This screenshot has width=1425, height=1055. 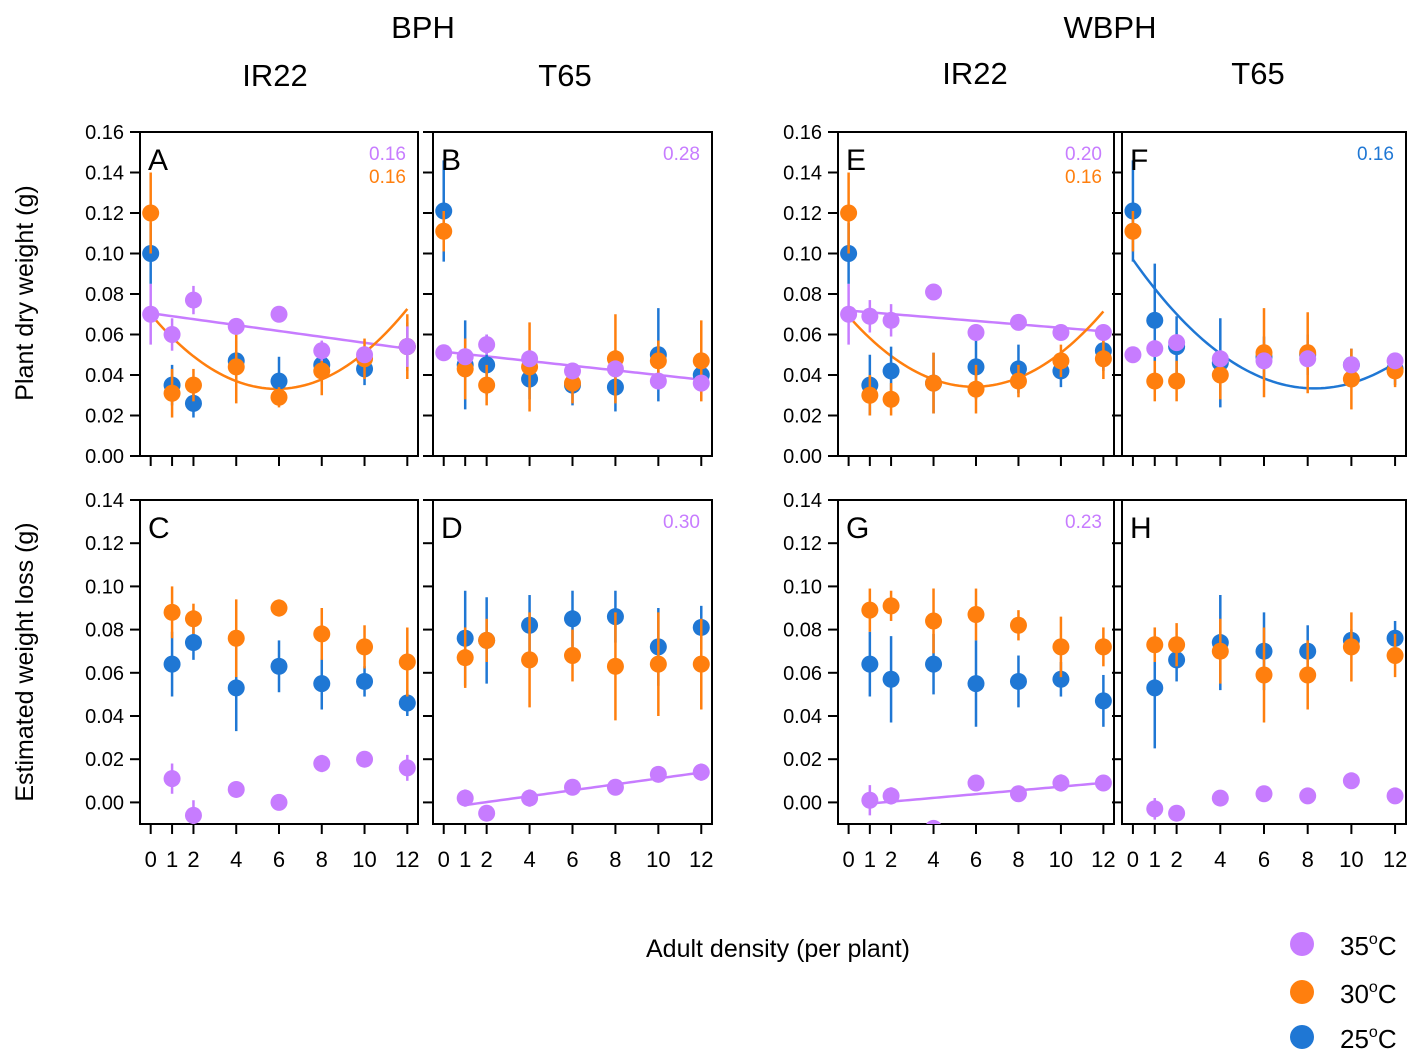 I want to click on annotation-a-0: 0.16, so click(x=387, y=154).